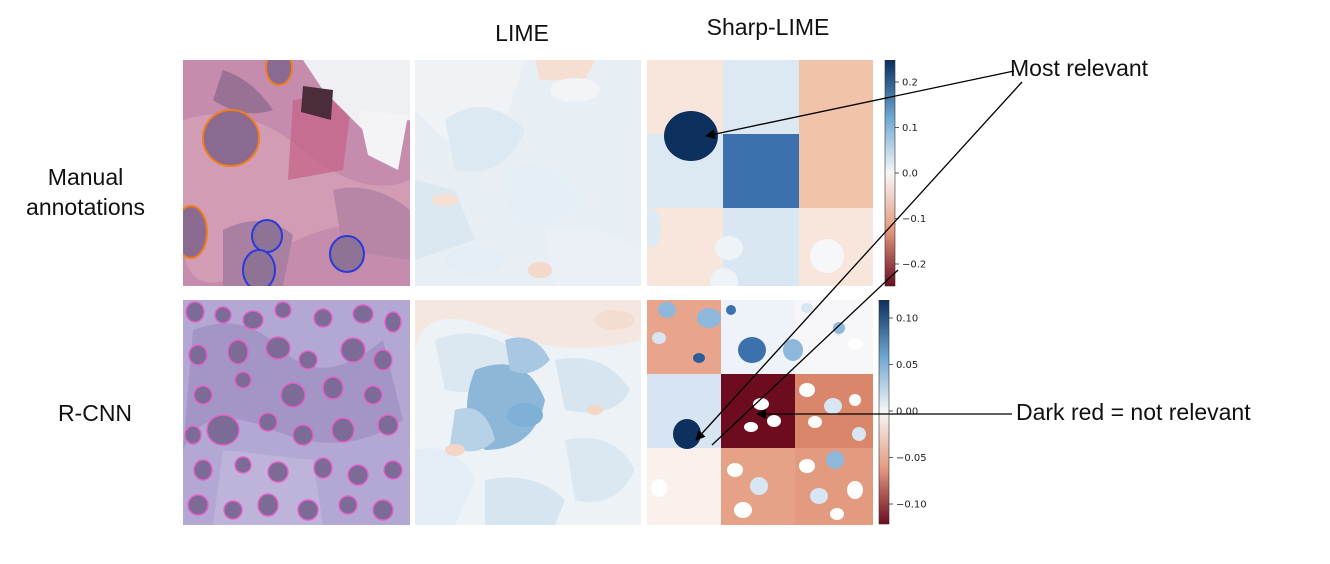  I want to click on row-label-manual-annotations: Manual annotations, so click(85, 192).